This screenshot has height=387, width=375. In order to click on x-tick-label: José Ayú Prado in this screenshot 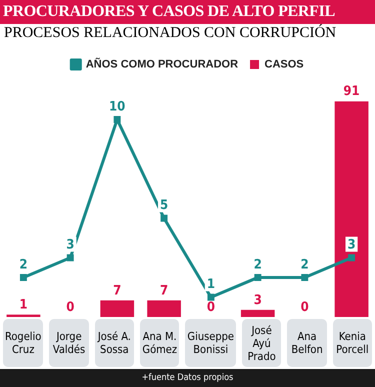, I will do `click(262, 343)`.